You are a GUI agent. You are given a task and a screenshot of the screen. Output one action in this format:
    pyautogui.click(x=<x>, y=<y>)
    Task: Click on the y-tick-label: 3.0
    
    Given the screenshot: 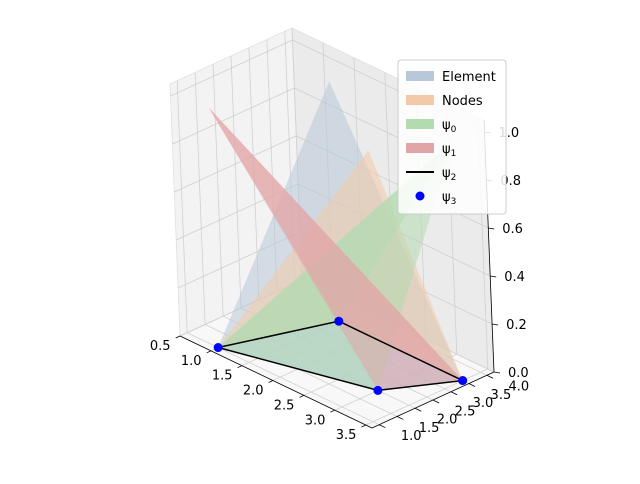 What is the action you would take?
    pyautogui.click(x=483, y=403)
    